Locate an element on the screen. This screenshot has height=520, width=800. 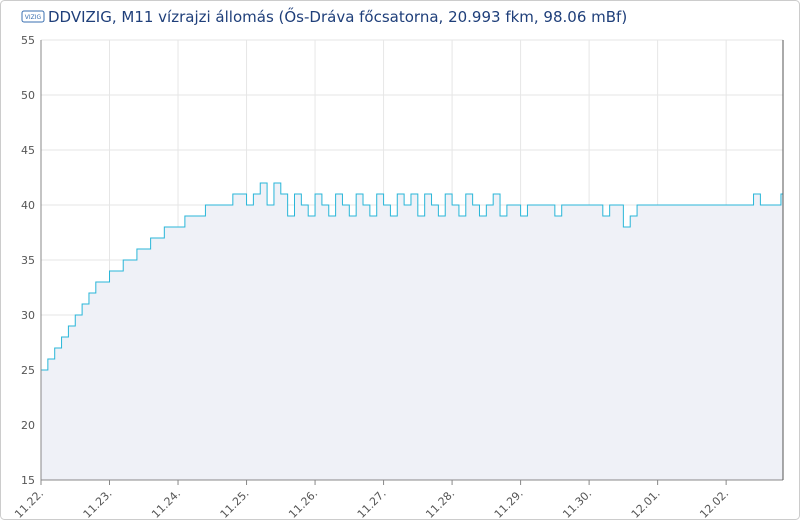
y-tick-label: 25 is located at coordinates (28, 370).